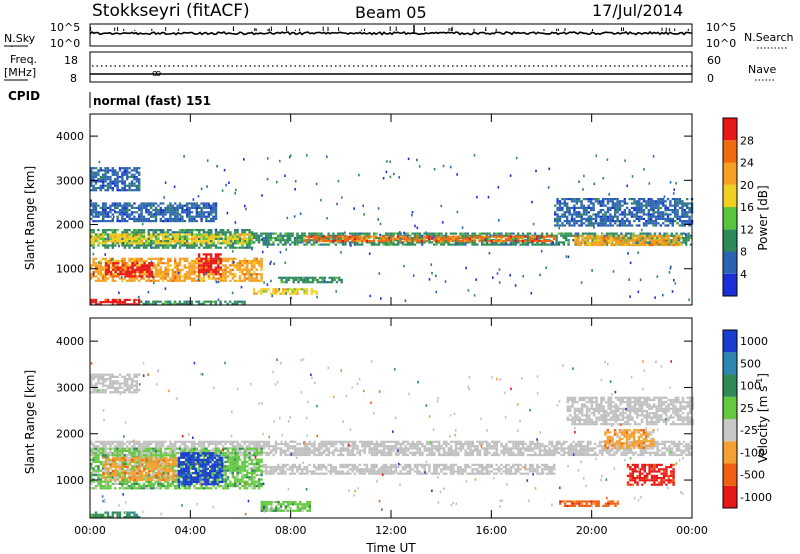  I want to click on power-scatter-band, so click(624, 212).